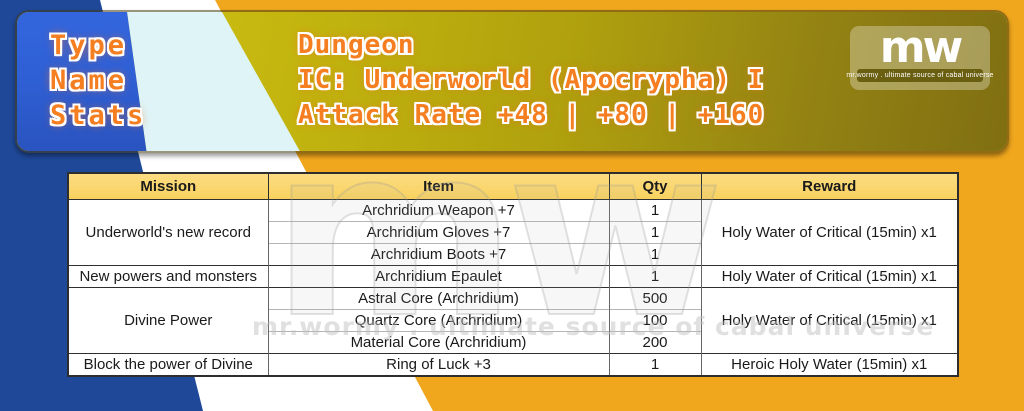 The height and width of the screenshot is (411, 1024). I want to click on table-row: Quartz Core (Archridium) 100, so click(513, 320).